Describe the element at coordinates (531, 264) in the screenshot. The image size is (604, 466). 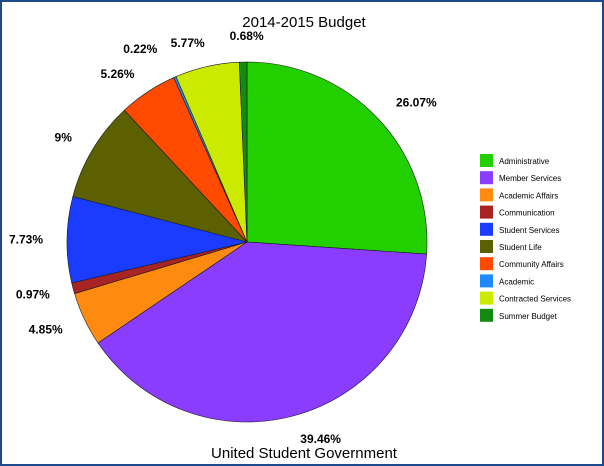
I see `legend-label: Community Affairs` at that location.